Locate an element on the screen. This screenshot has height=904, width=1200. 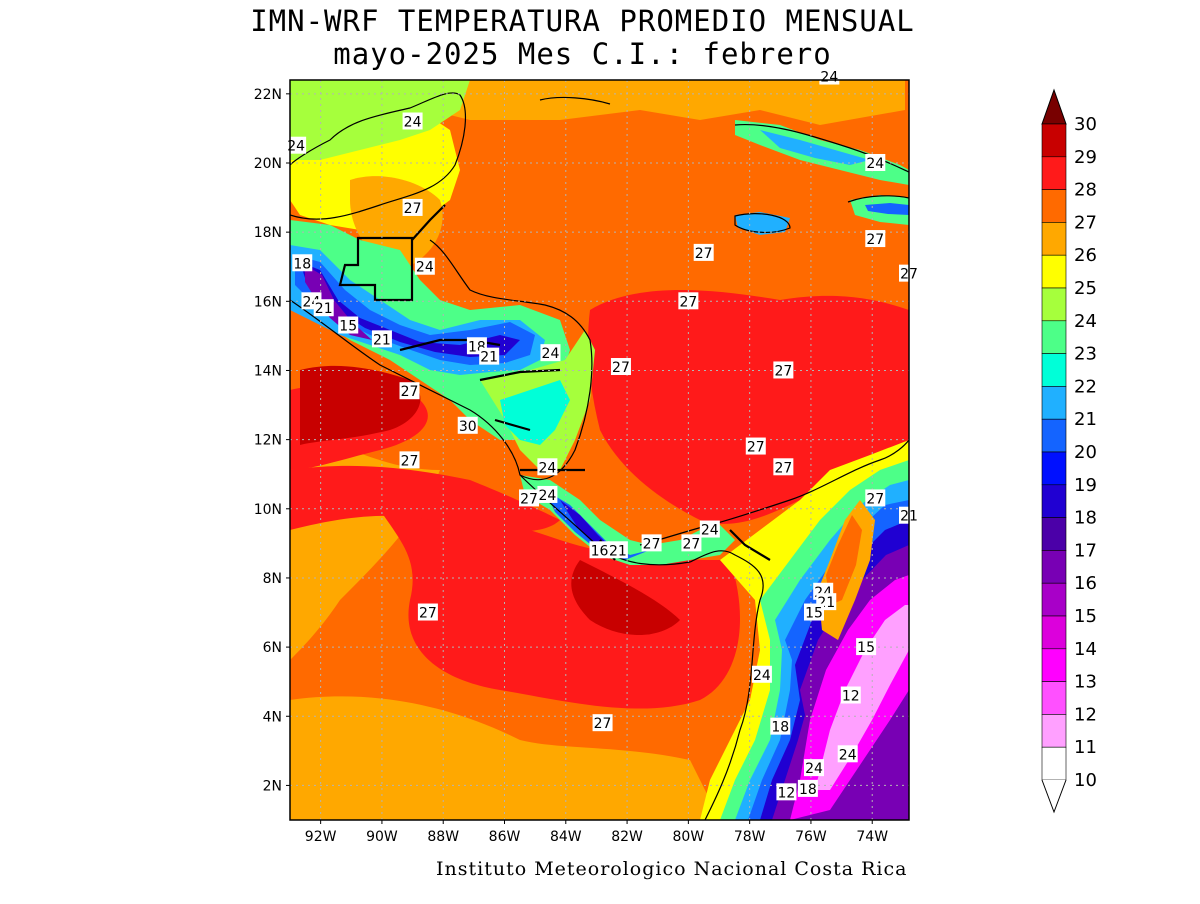
colorbar-label: 18 is located at coordinates (1085, 518).